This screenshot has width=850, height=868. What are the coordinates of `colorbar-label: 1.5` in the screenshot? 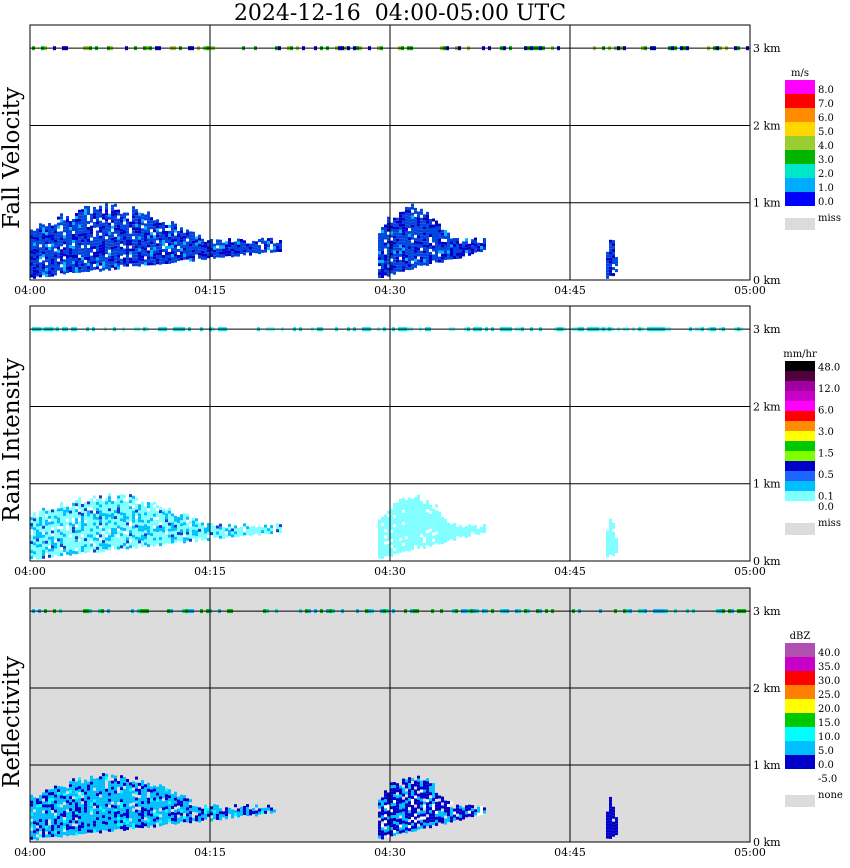 It's located at (826, 453).